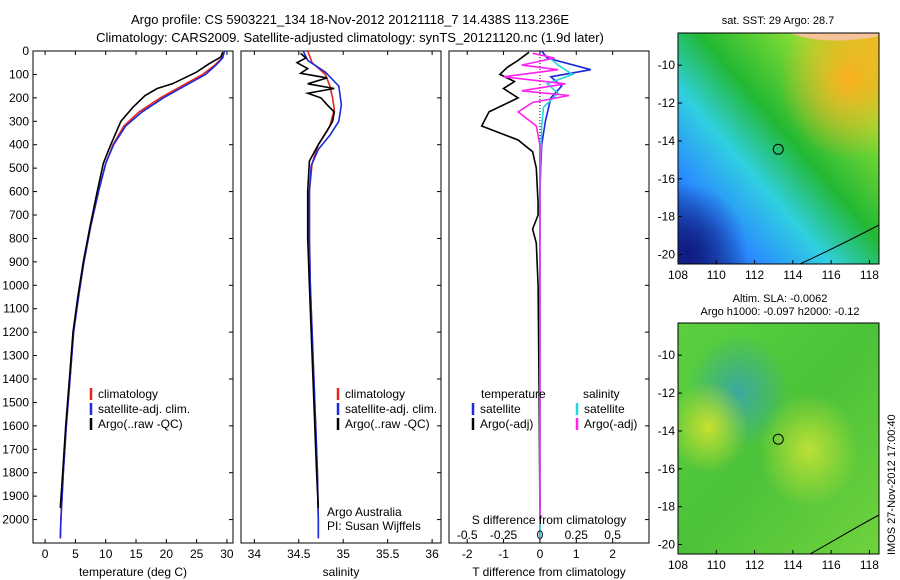 The width and height of the screenshot is (900, 580). What do you see at coordinates (15, 356) in the screenshot?
I see `depth-tick-label: 1300` at bounding box center [15, 356].